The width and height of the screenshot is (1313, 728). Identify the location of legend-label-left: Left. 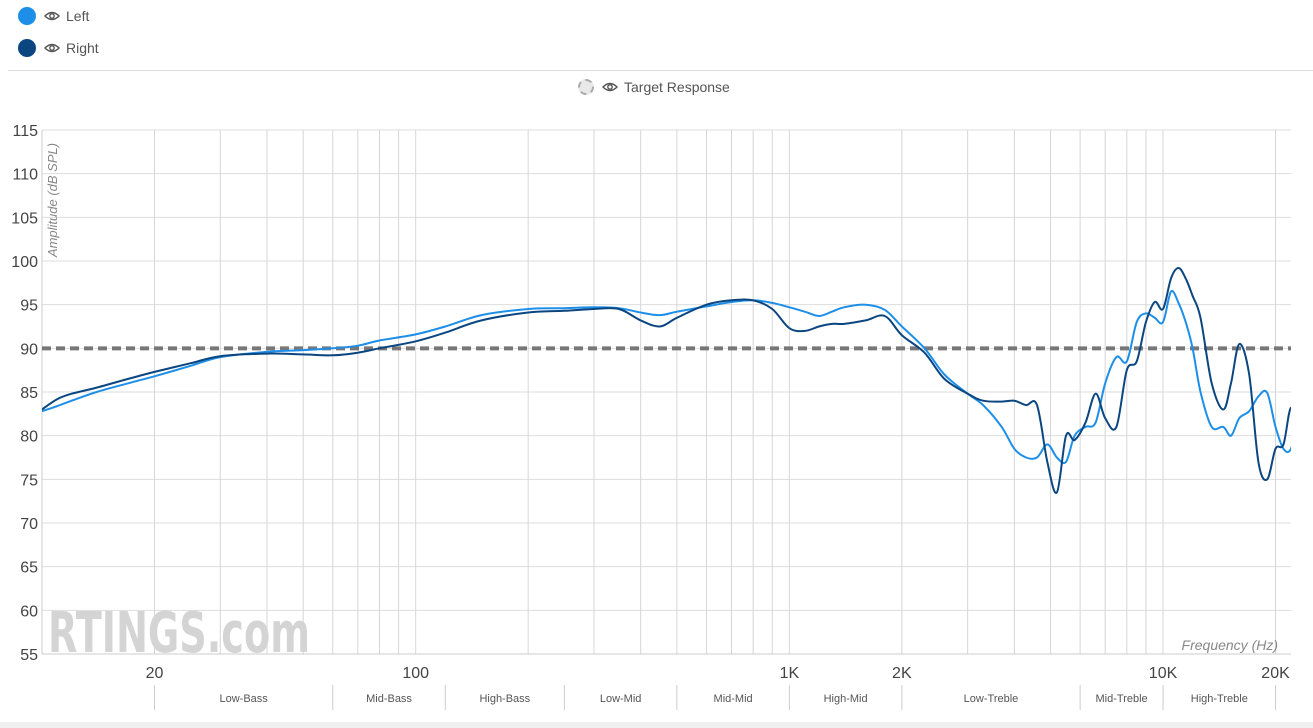
(78, 16).